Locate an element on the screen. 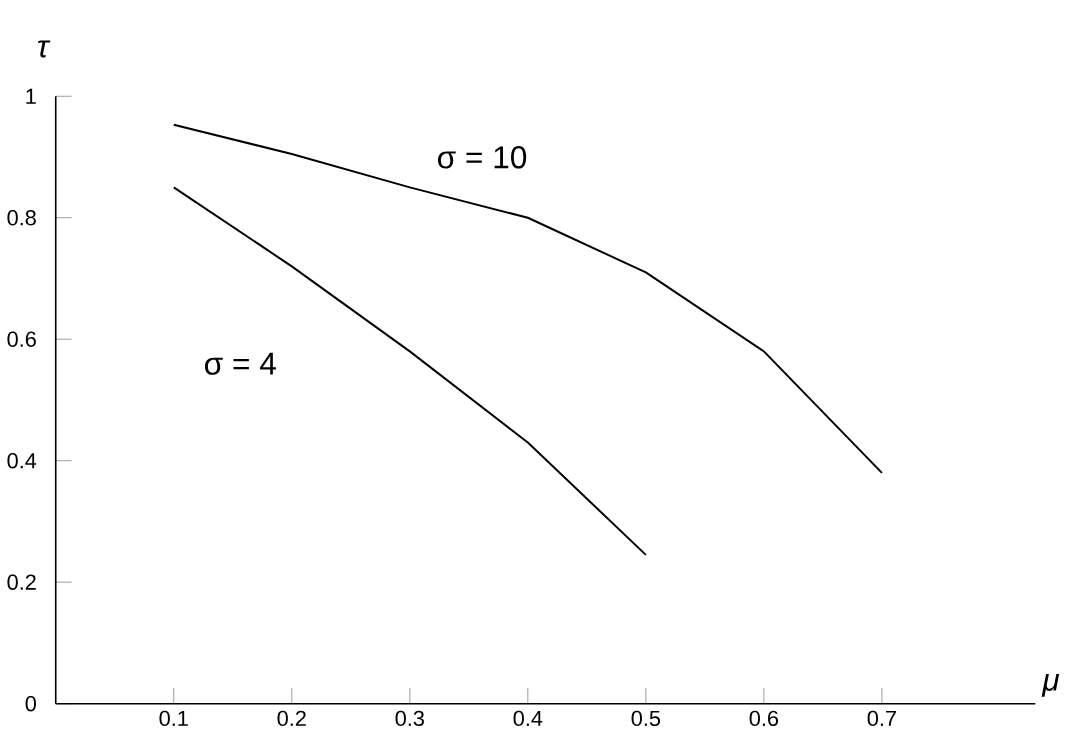 This screenshot has width=1080, height=746. x-axis-title: μ is located at coordinates (1050, 685).